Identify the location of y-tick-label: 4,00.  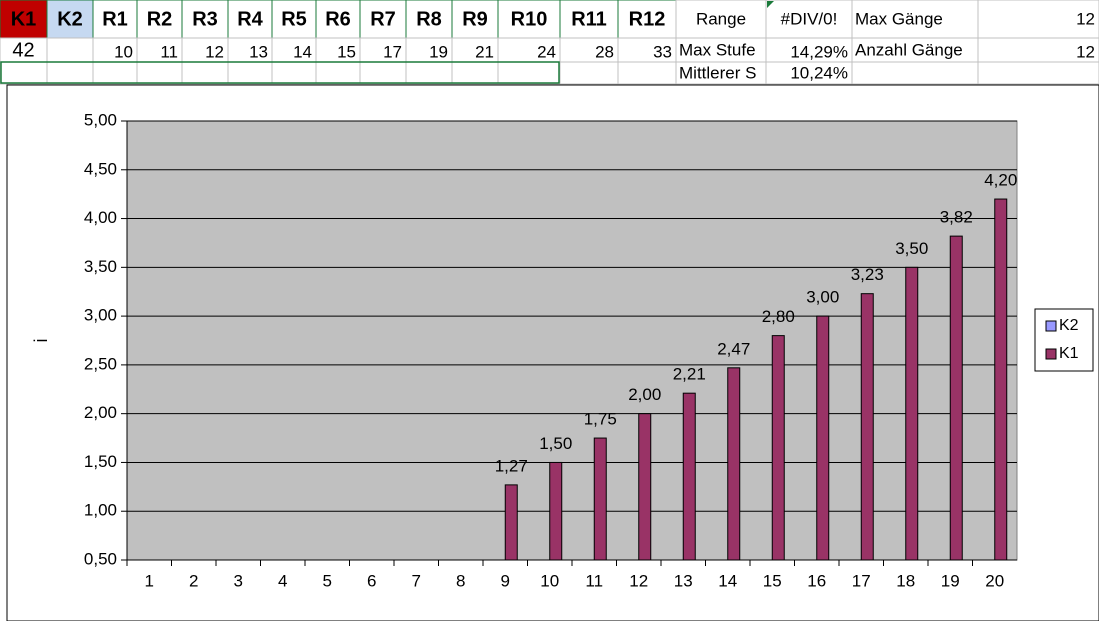
(100, 217).